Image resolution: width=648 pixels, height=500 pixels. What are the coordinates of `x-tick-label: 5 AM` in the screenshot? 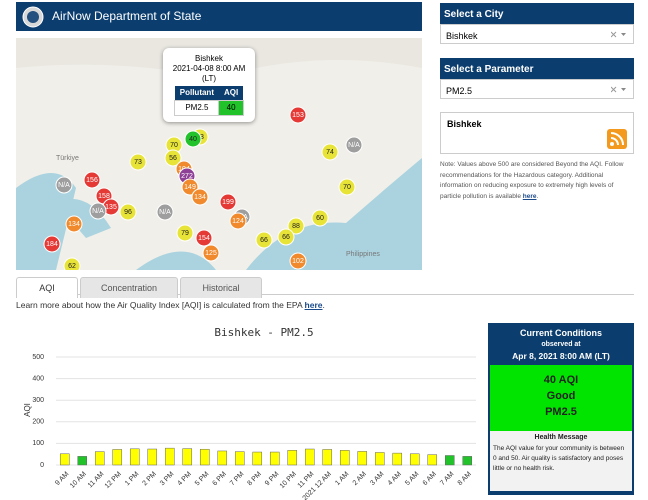 It's located at (412, 479).